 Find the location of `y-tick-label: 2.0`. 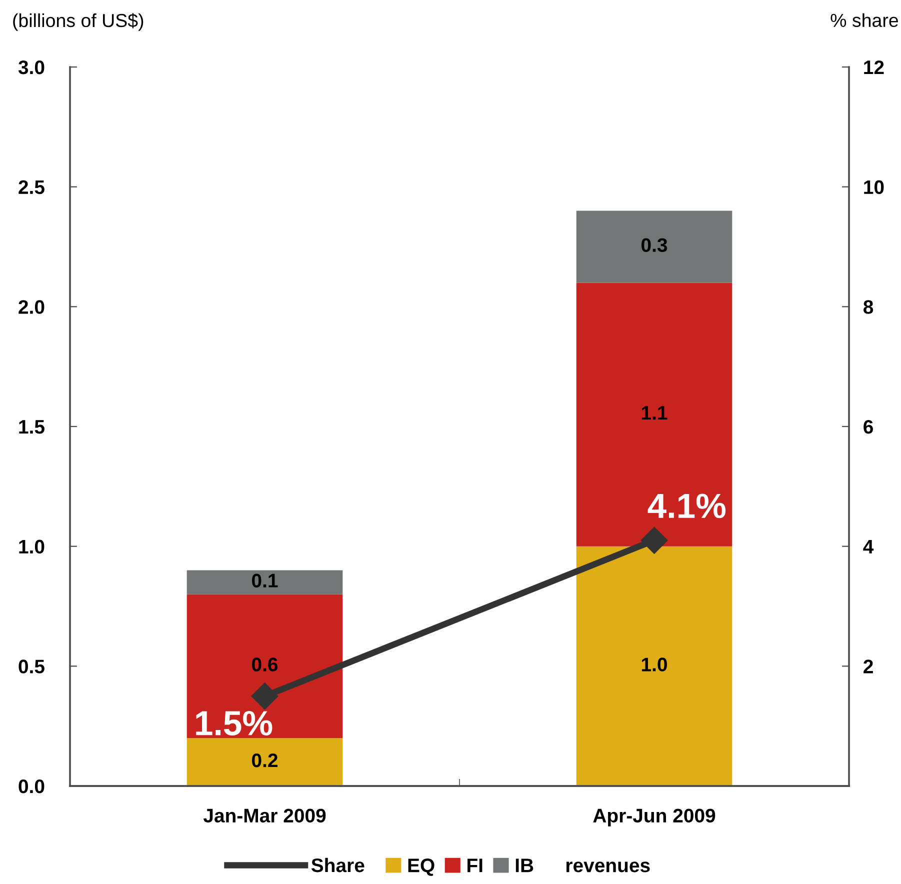

y-tick-label: 2.0 is located at coordinates (31, 307).